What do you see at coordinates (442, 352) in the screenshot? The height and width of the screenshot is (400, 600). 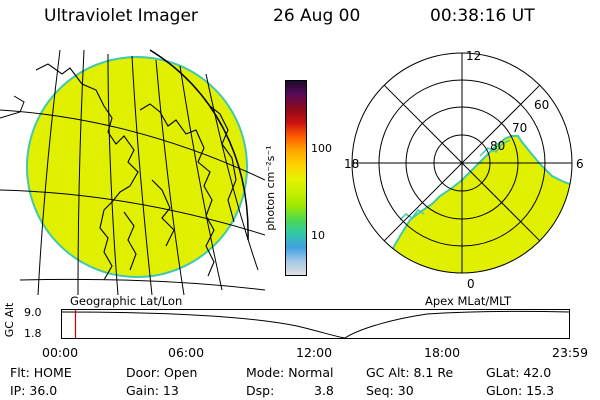 I see `timeline-xtick-1800: 18:00` at bounding box center [442, 352].